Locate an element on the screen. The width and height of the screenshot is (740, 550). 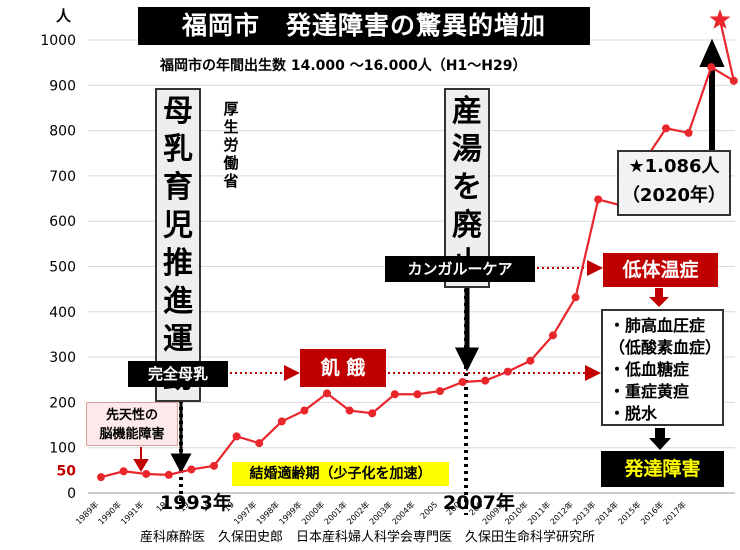
y-tick-label: 300 is located at coordinates (62, 358).